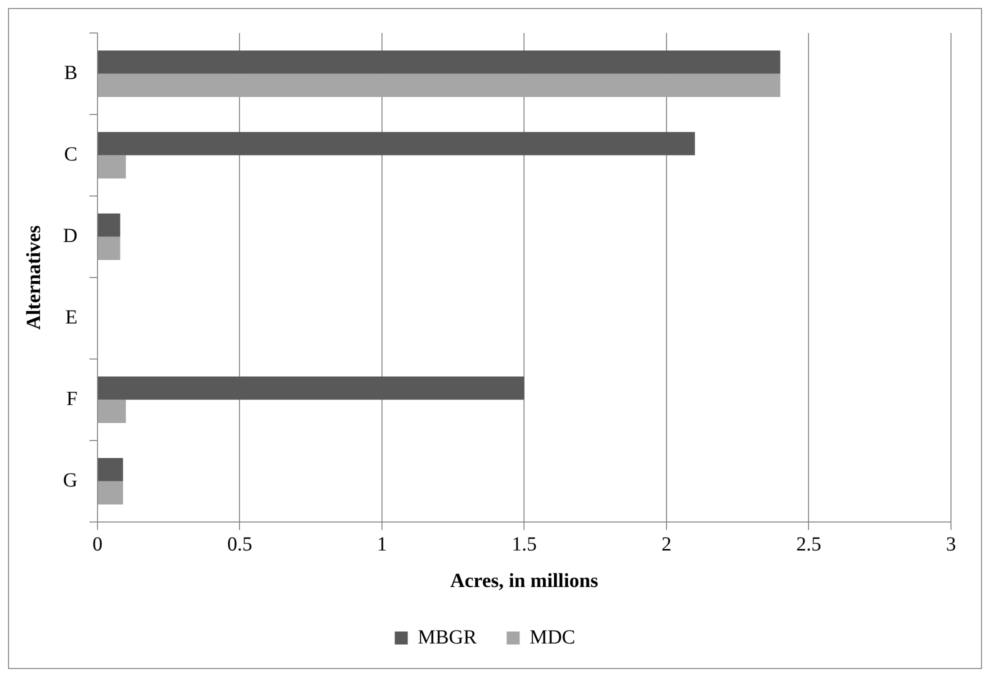 This screenshot has height=681, width=994. Describe the element at coordinates (72, 399) in the screenshot. I see `y-tick-label: F` at that location.